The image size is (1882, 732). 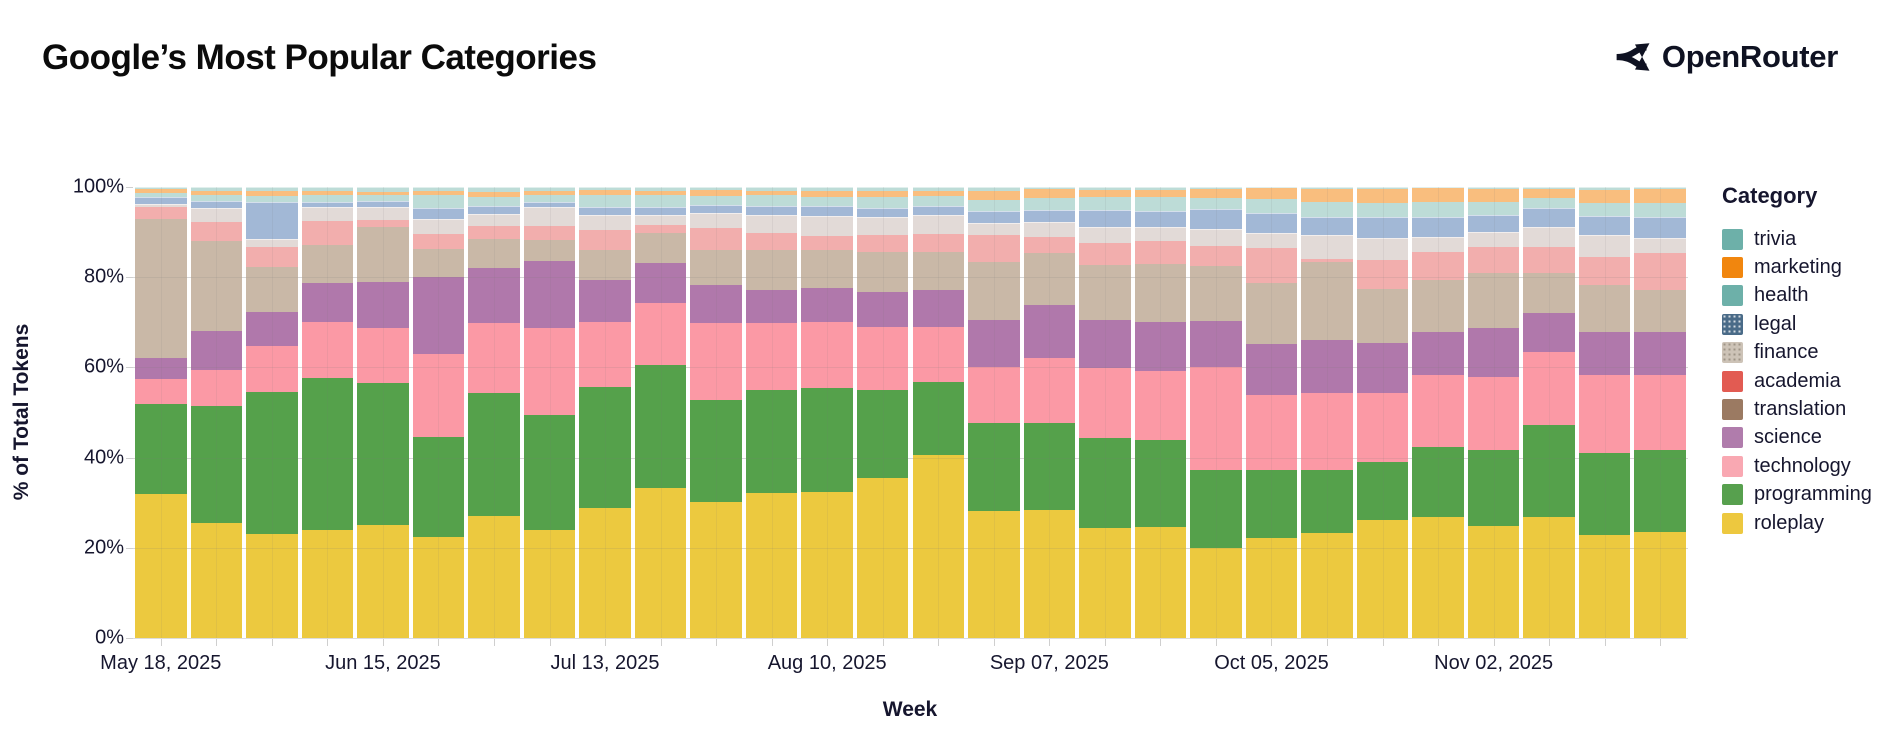 I want to click on legend-item-health: health, so click(x=1802, y=296).